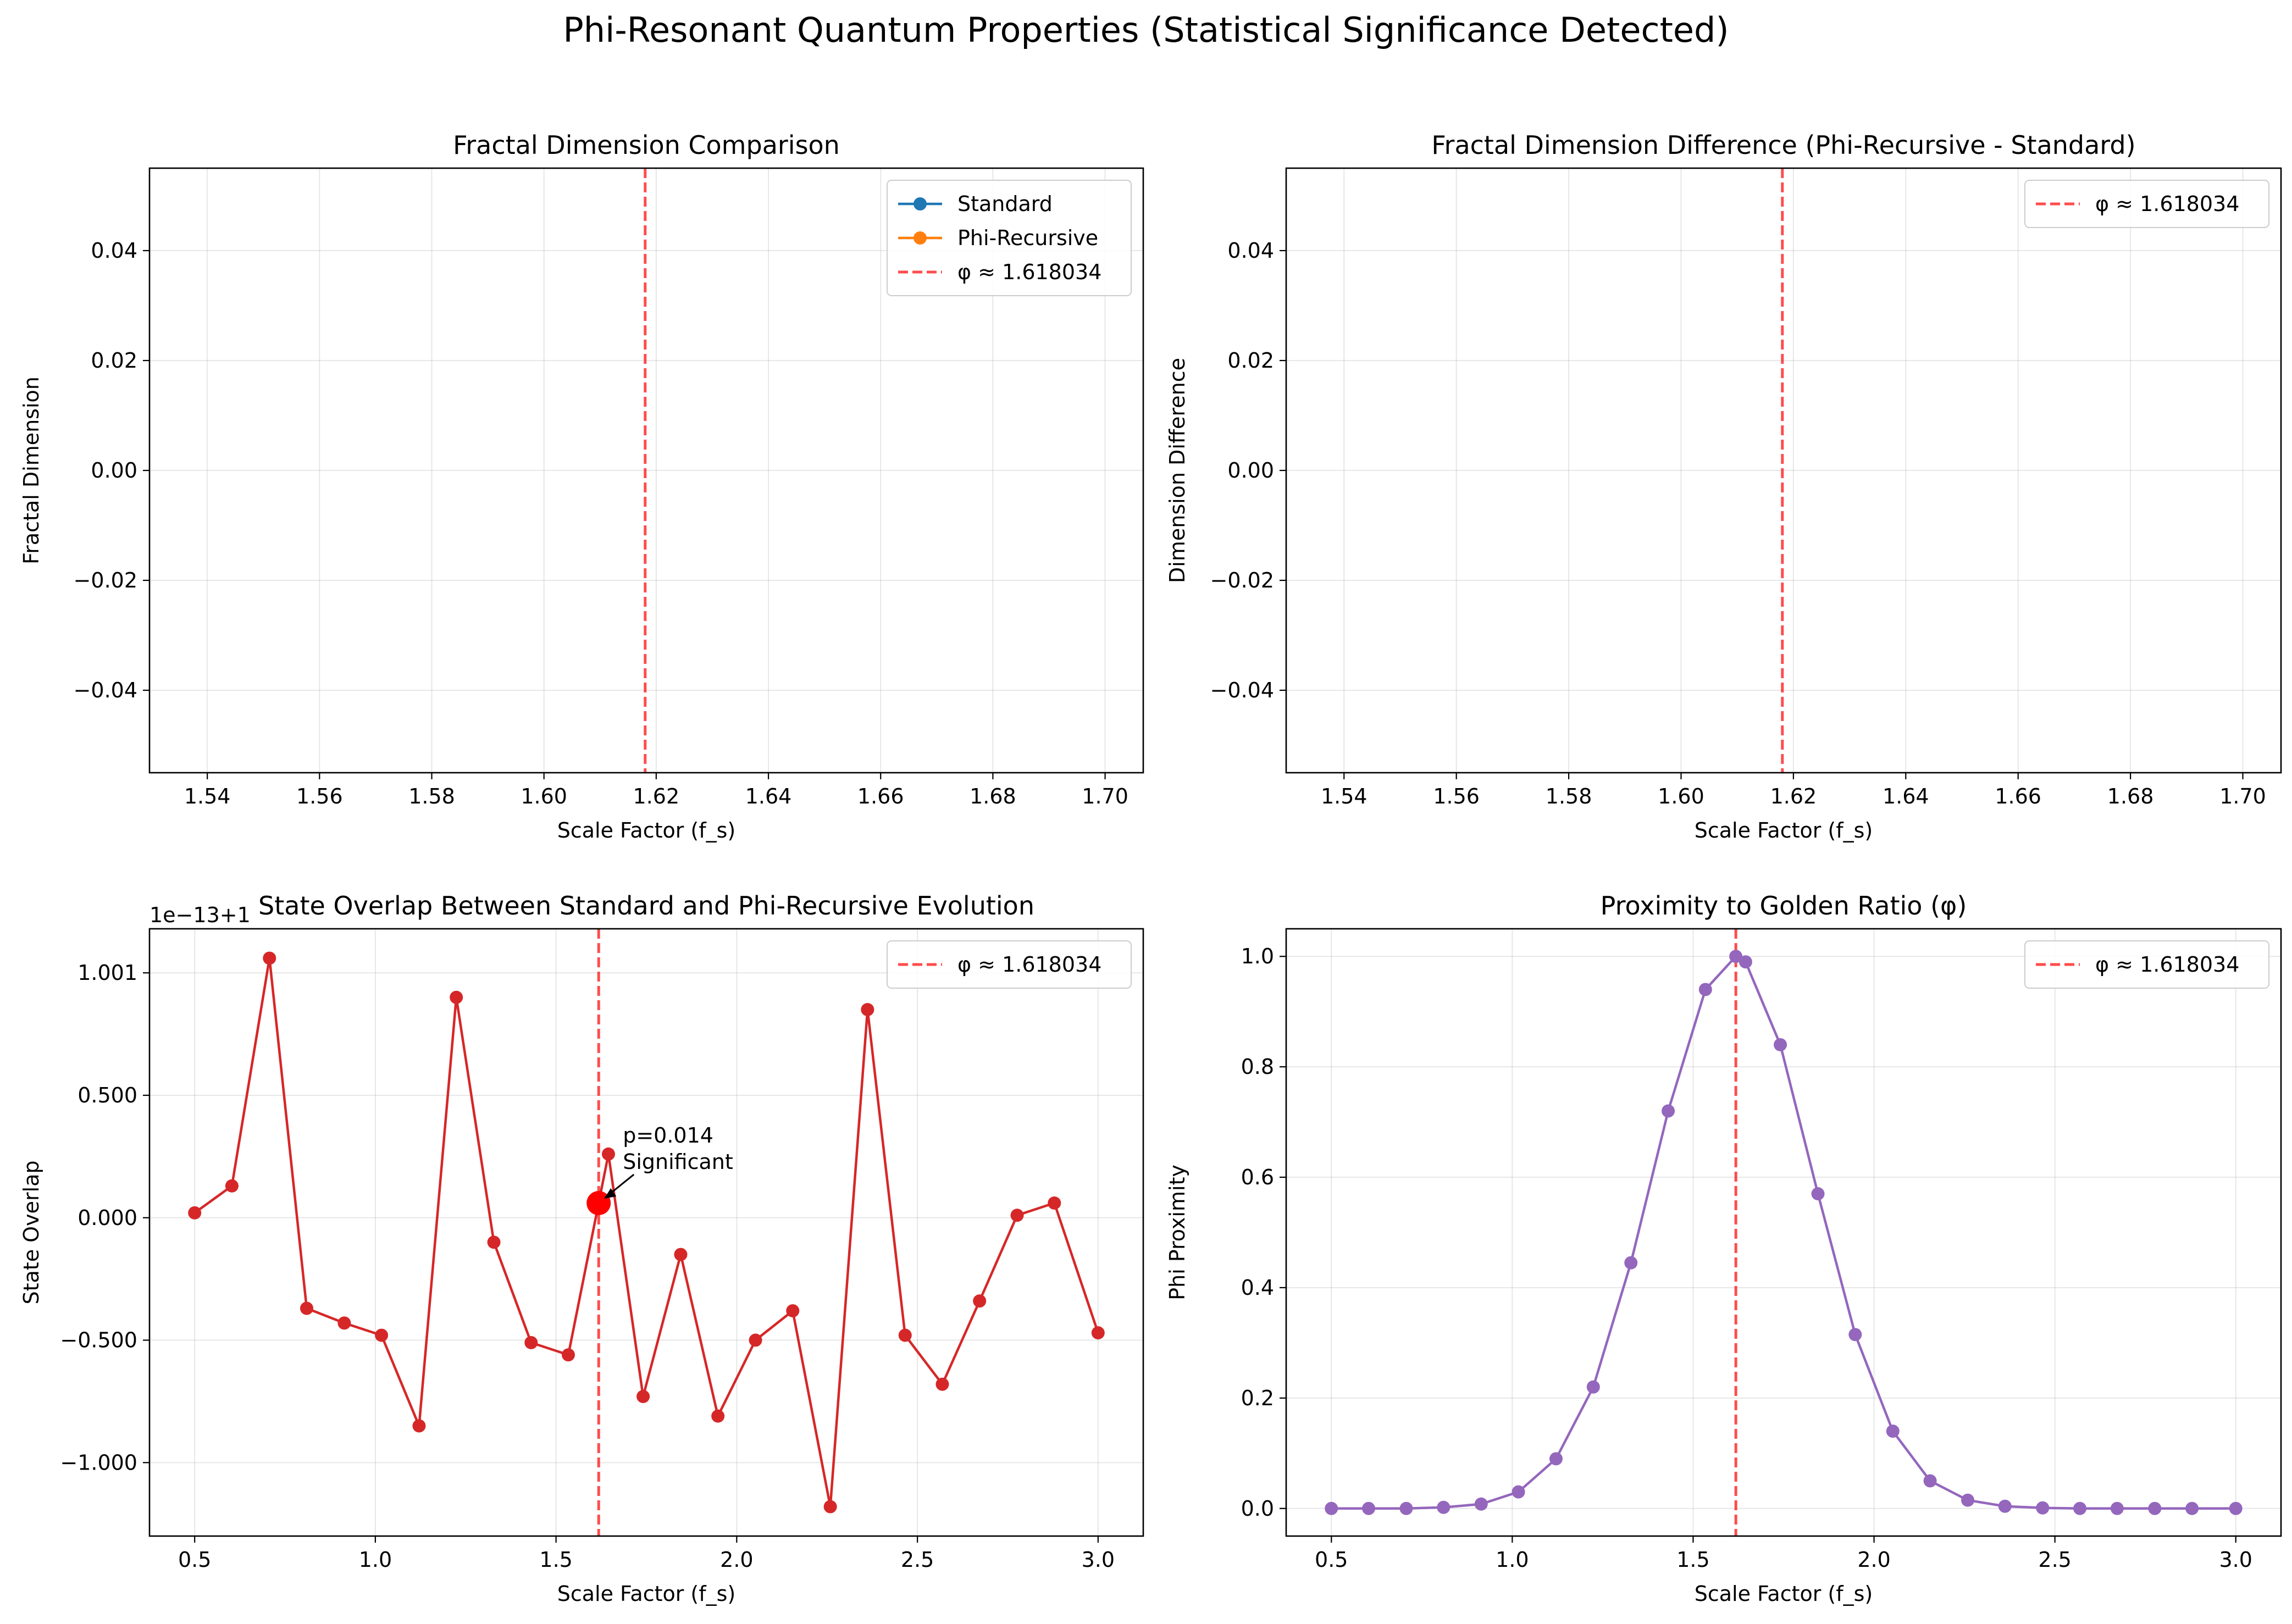 Image resolution: width=2292 pixels, height=1624 pixels. What do you see at coordinates (1331, 1560) in the screenshot?
I see `x-tick-label: 0.5` at bounding box center [1331, 1560].